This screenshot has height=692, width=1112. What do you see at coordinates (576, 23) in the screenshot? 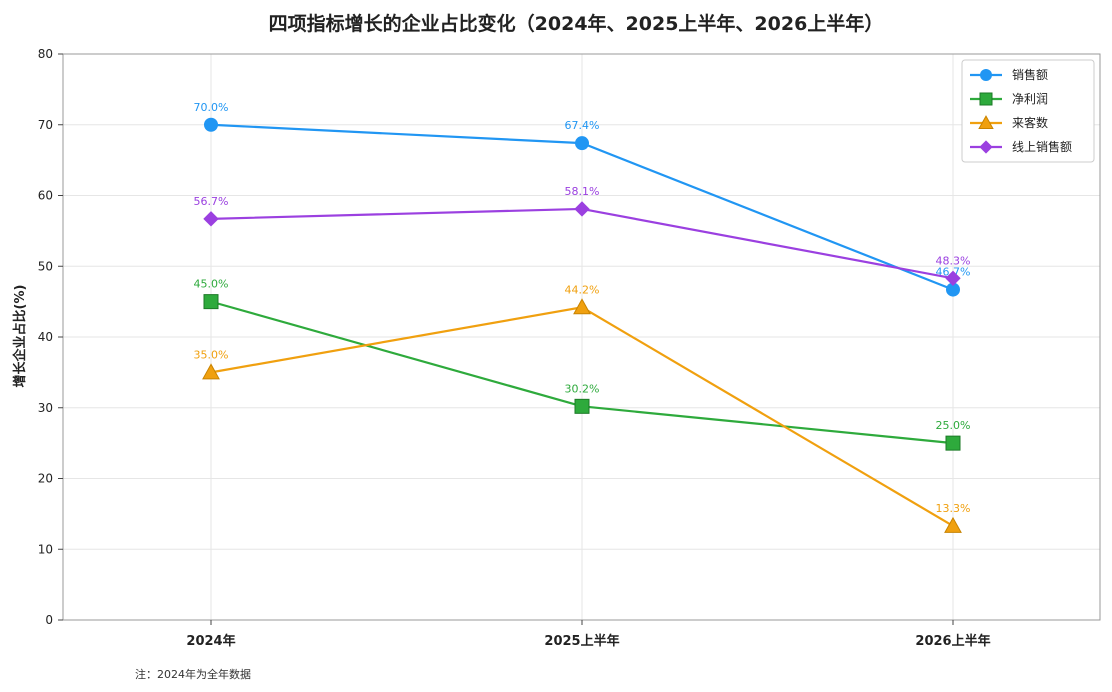
I see `chart-title: 四项指标增长的企业占比变化（2024年、2025上半年、2026上半年）` at bounding box center [576, 23].